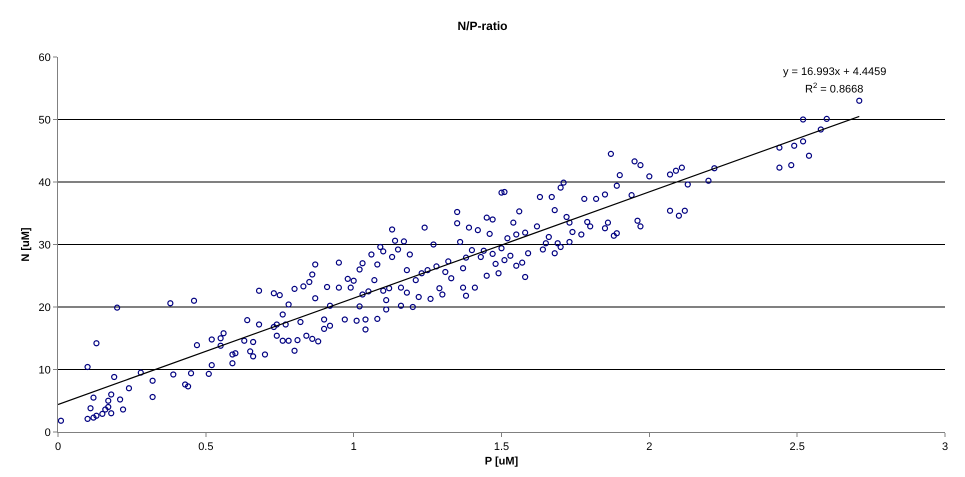 Image resolution: width=965 pixels, height=477 pixels. I want to click on chart-title: N/P-ratio, so click(482, 25).